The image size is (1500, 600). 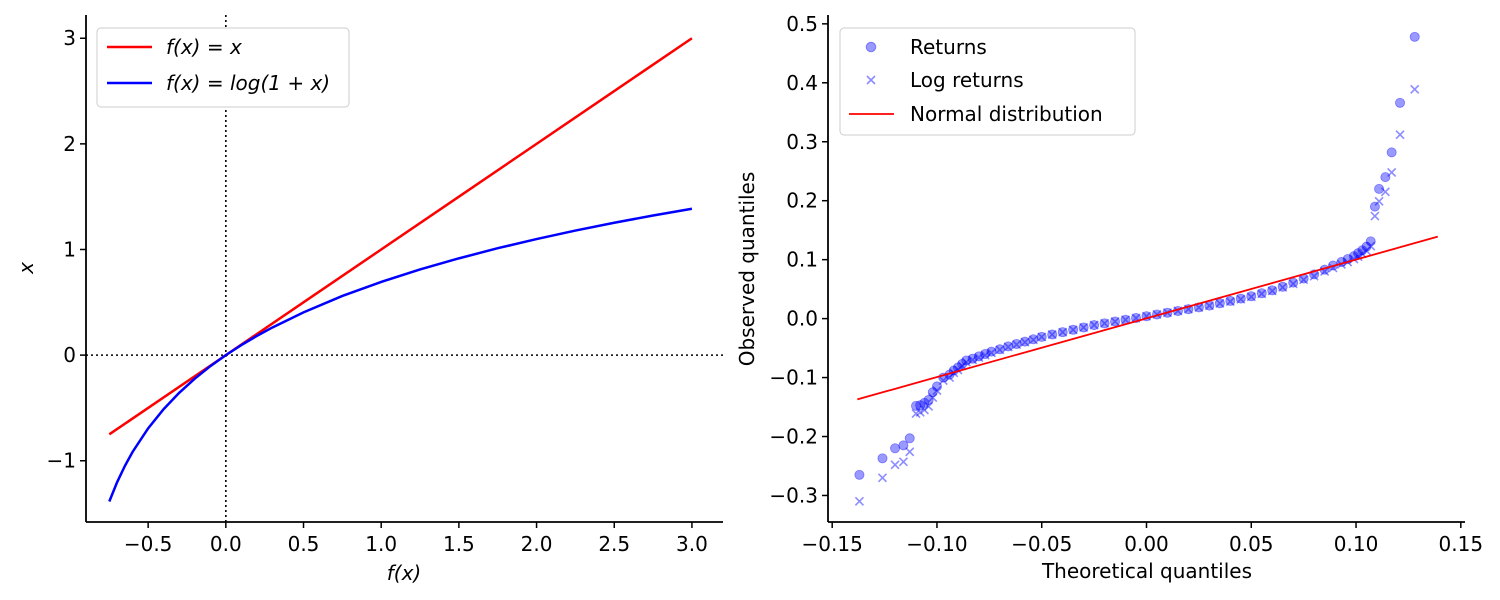 I want to click on legend-swatch-log-returns, so click(x=871, y=80).